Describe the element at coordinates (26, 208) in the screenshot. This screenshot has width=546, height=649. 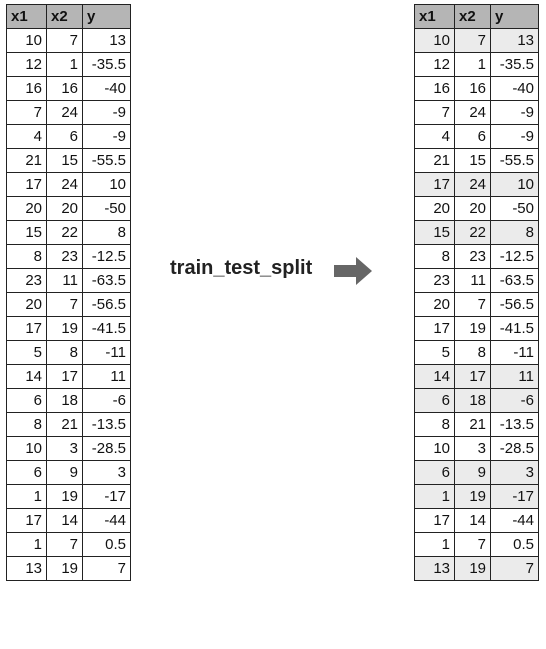
I see `cell-x1: 20` at that location.